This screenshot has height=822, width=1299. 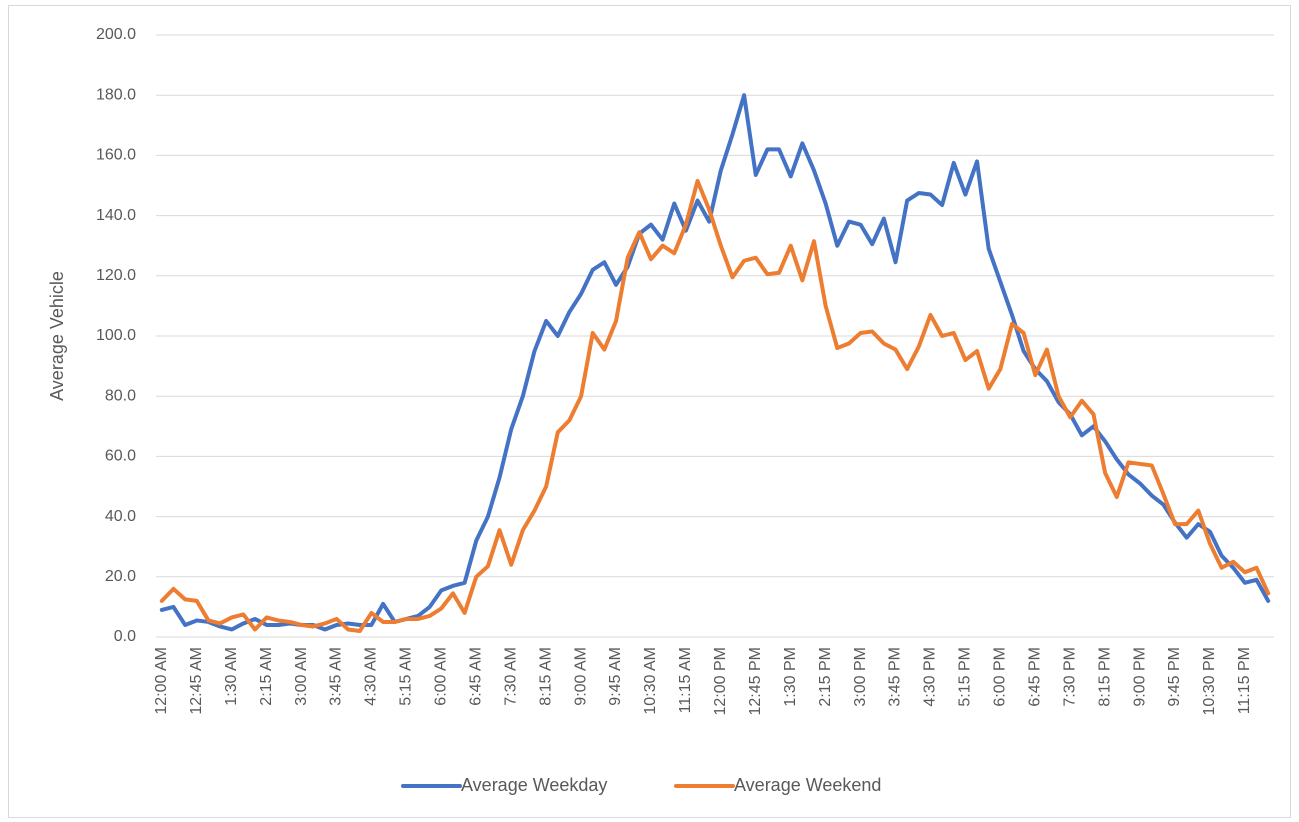 What do you see at coordinates (116, 94) in the screenshot?
I see `y-tick-label: 180.0` at bounding box center [116, 94].